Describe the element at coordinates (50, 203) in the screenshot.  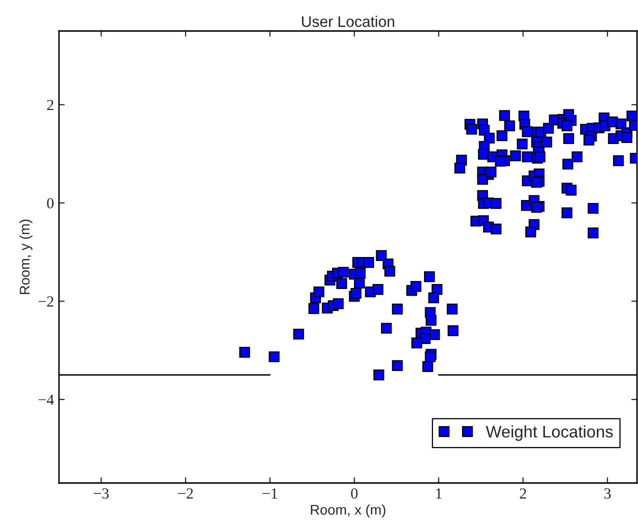
I see `y-tick-label: 0` at that location.